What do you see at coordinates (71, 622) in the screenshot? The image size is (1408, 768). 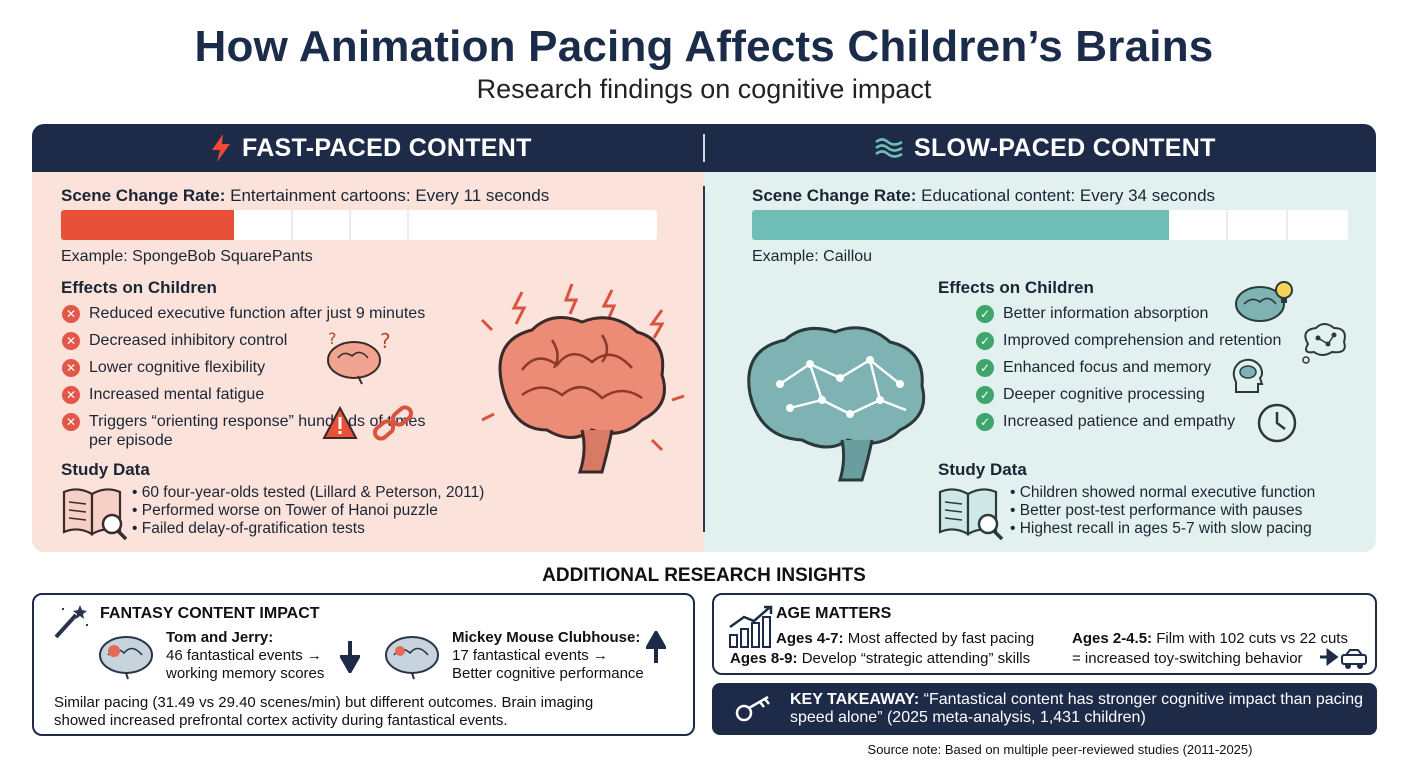 I see `magic-wand-icon` at bounding box center [71, 622].